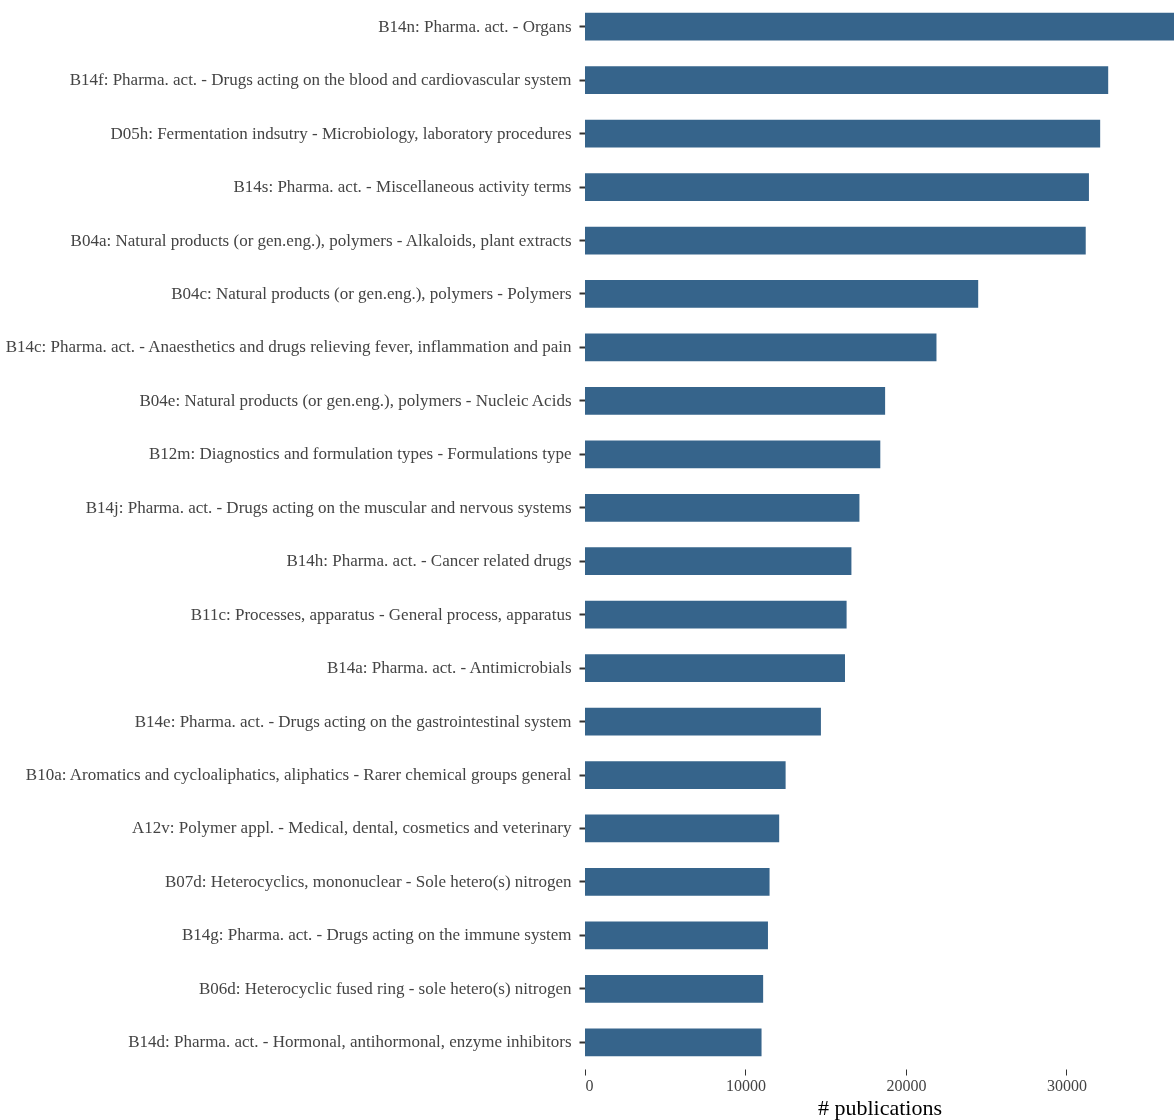 This screenshot has width=1174, height=1120. I want to click on y-tick-label: B07d: Heterocyclics, mononuclear - Sole hetero(s) nitrogen, so click(368, 881).